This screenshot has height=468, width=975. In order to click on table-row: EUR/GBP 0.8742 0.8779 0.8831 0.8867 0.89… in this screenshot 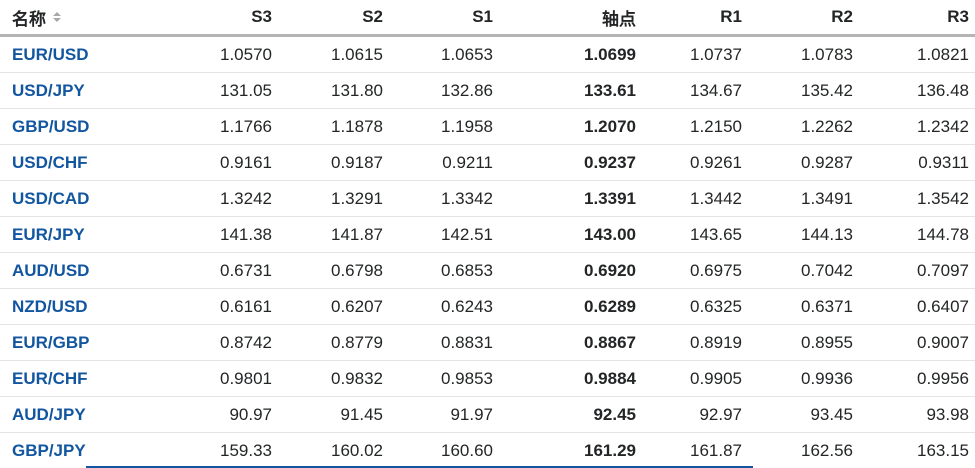, I will do `click(487, 342)`.